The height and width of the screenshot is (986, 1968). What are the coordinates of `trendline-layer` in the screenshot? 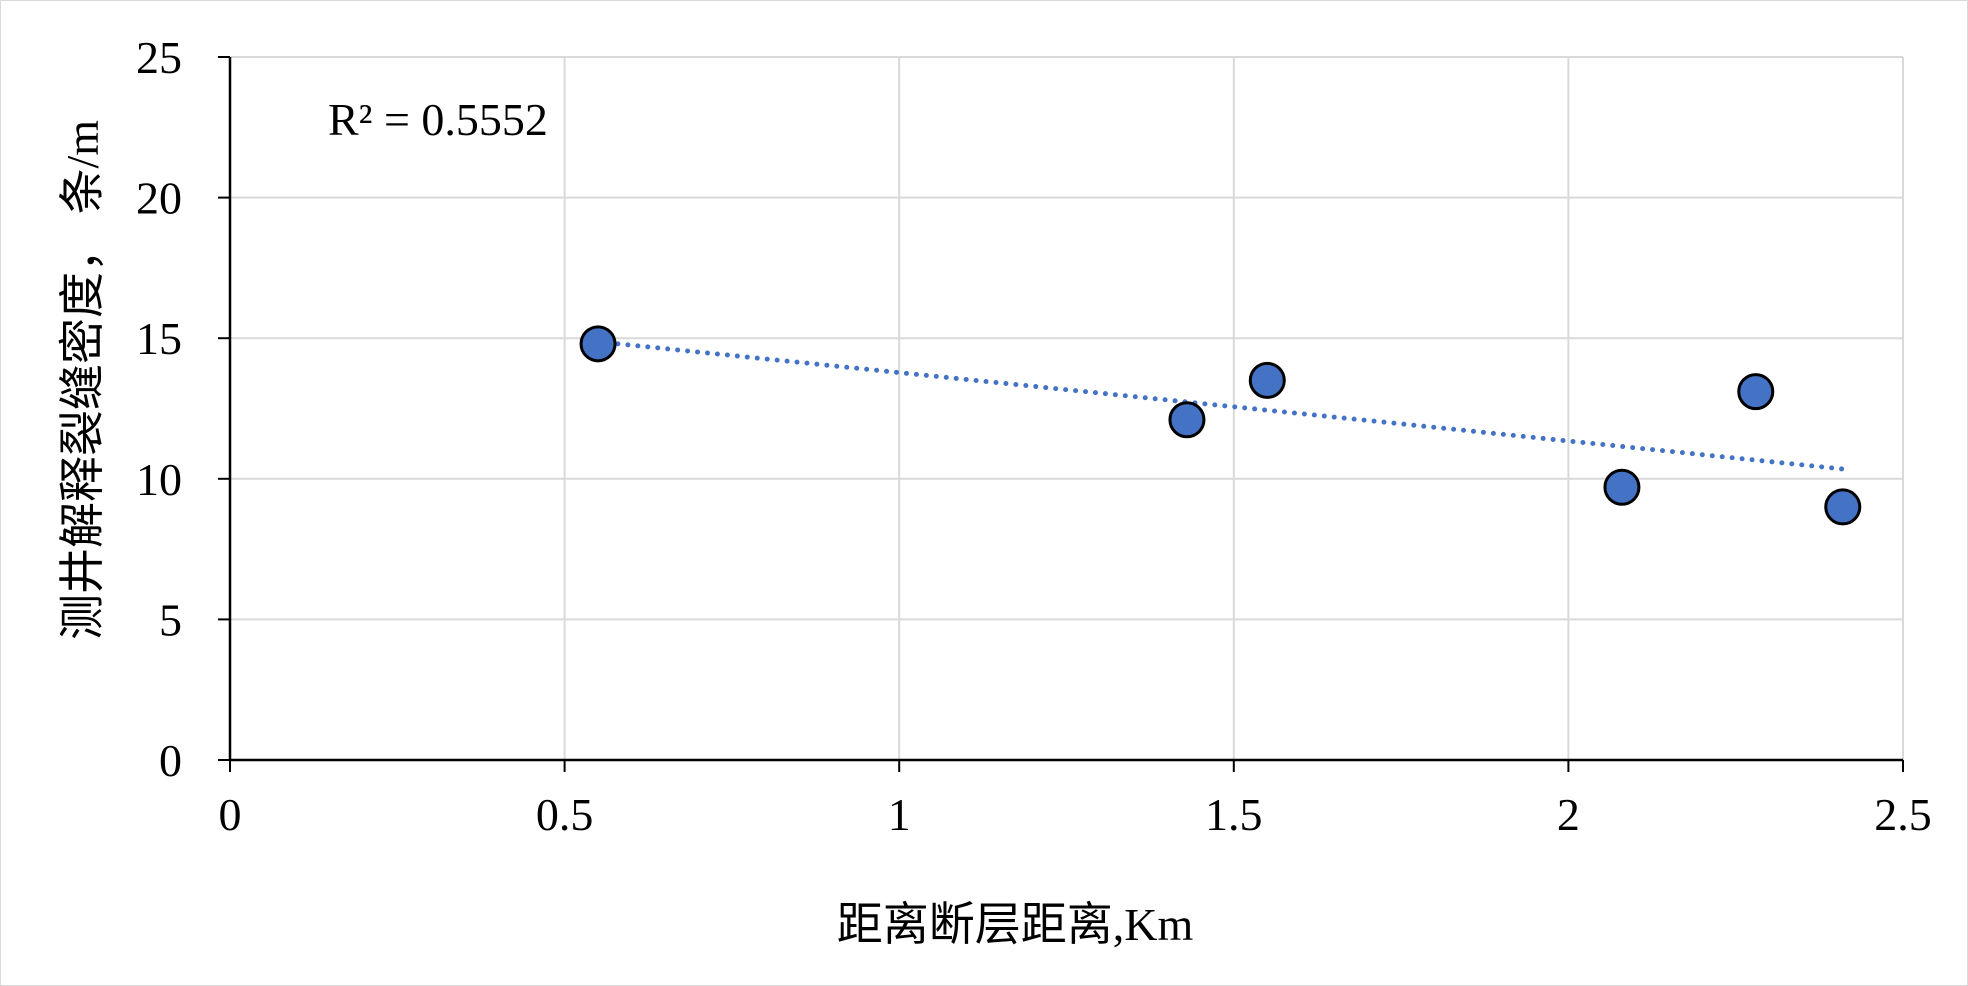 It's located at (1220, 405).